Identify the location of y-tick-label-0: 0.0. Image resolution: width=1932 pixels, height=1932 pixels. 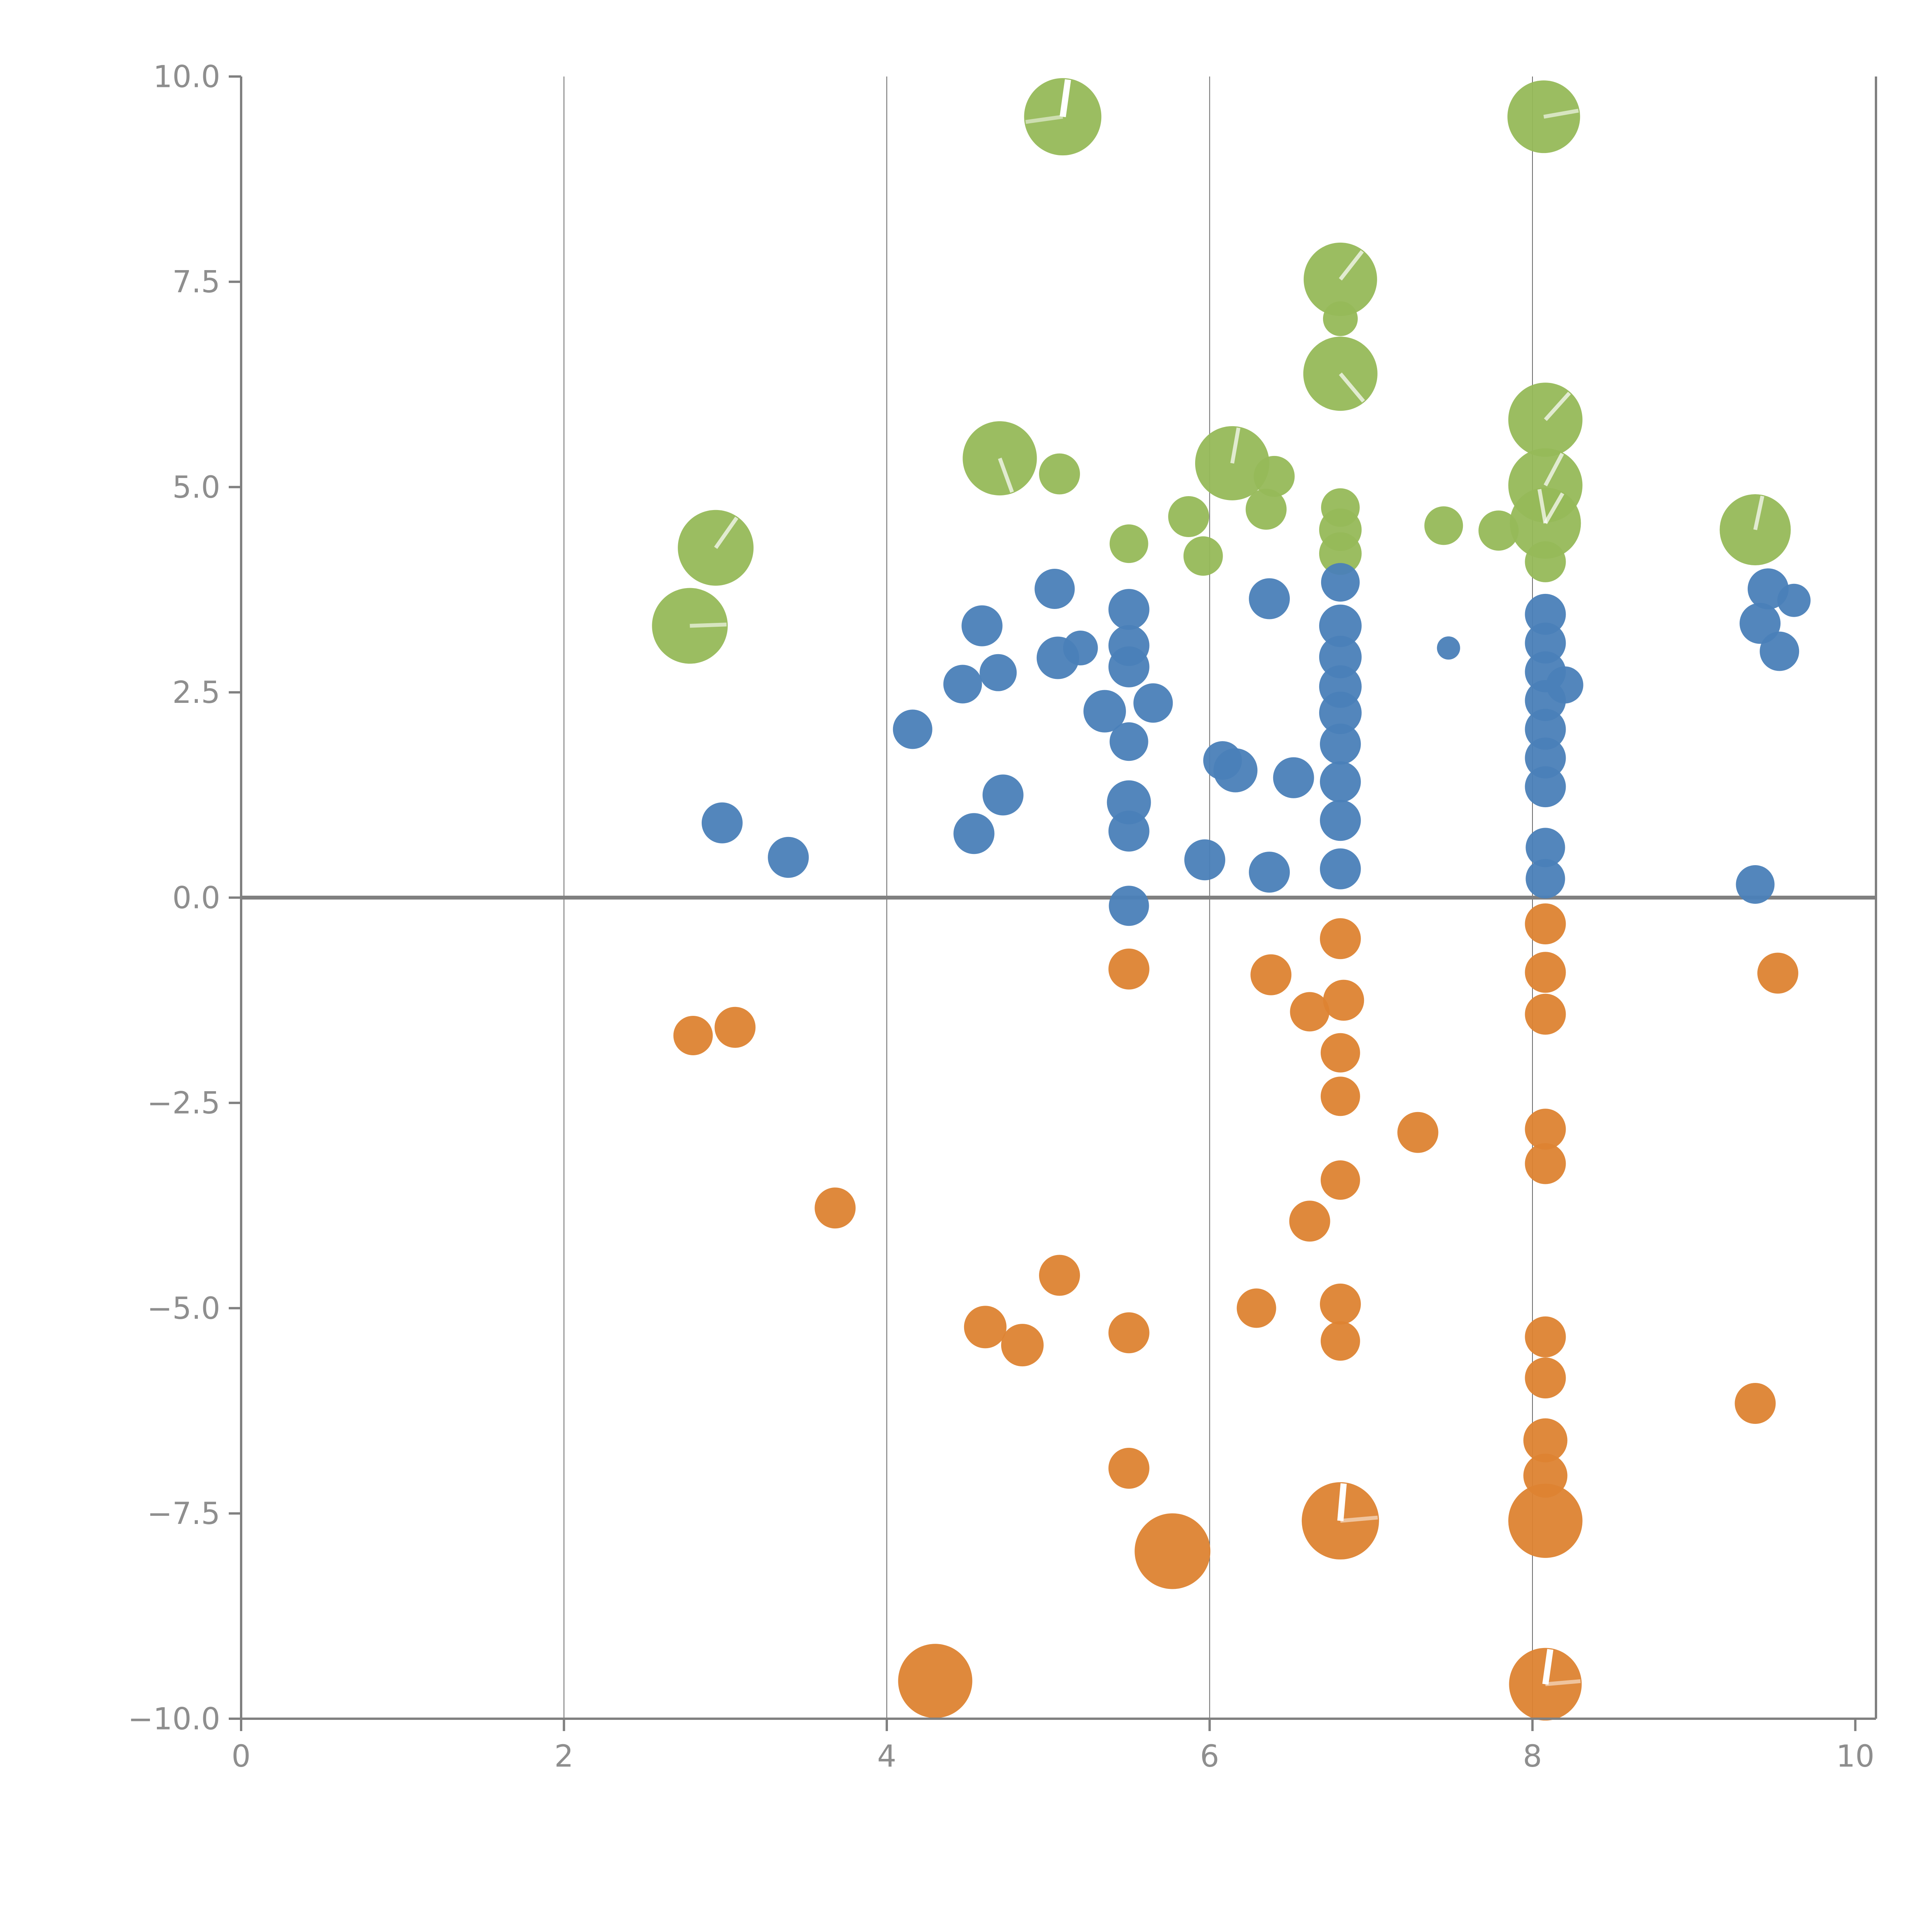
(196, 898).